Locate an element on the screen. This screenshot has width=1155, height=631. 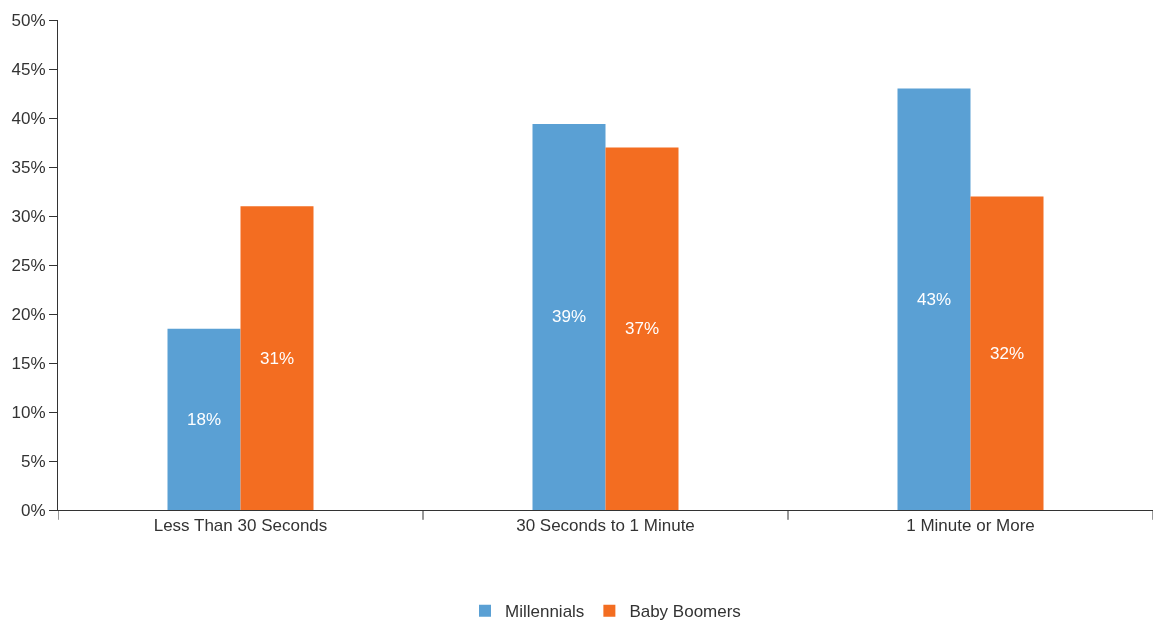
y-tick-label: 15% is located at coordinates (28, 363).